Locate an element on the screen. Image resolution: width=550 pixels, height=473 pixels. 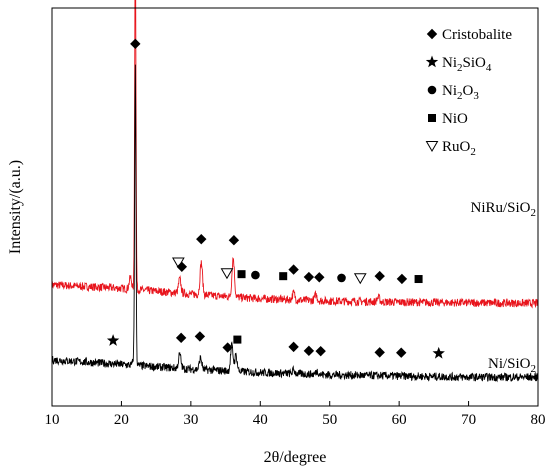
x-tick-label-40: 40 is located at coordinates (260, 420).